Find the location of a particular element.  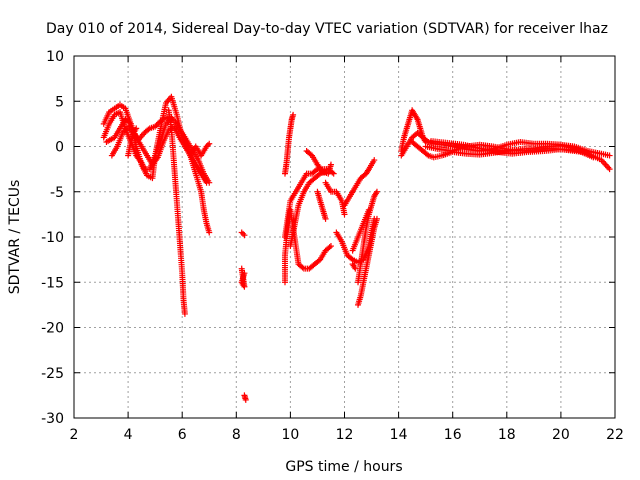

y-tick-label: -20 is located at coordinates (52, 329).